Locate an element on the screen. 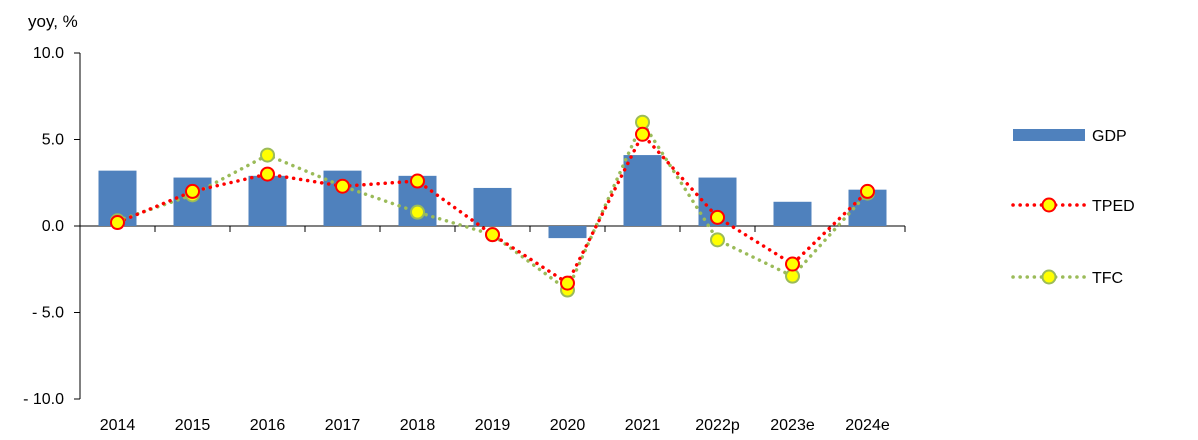 The width and height of the screenshot is (1198, 440). x-tick-label: 2021 is located at coordinates (643, 425).